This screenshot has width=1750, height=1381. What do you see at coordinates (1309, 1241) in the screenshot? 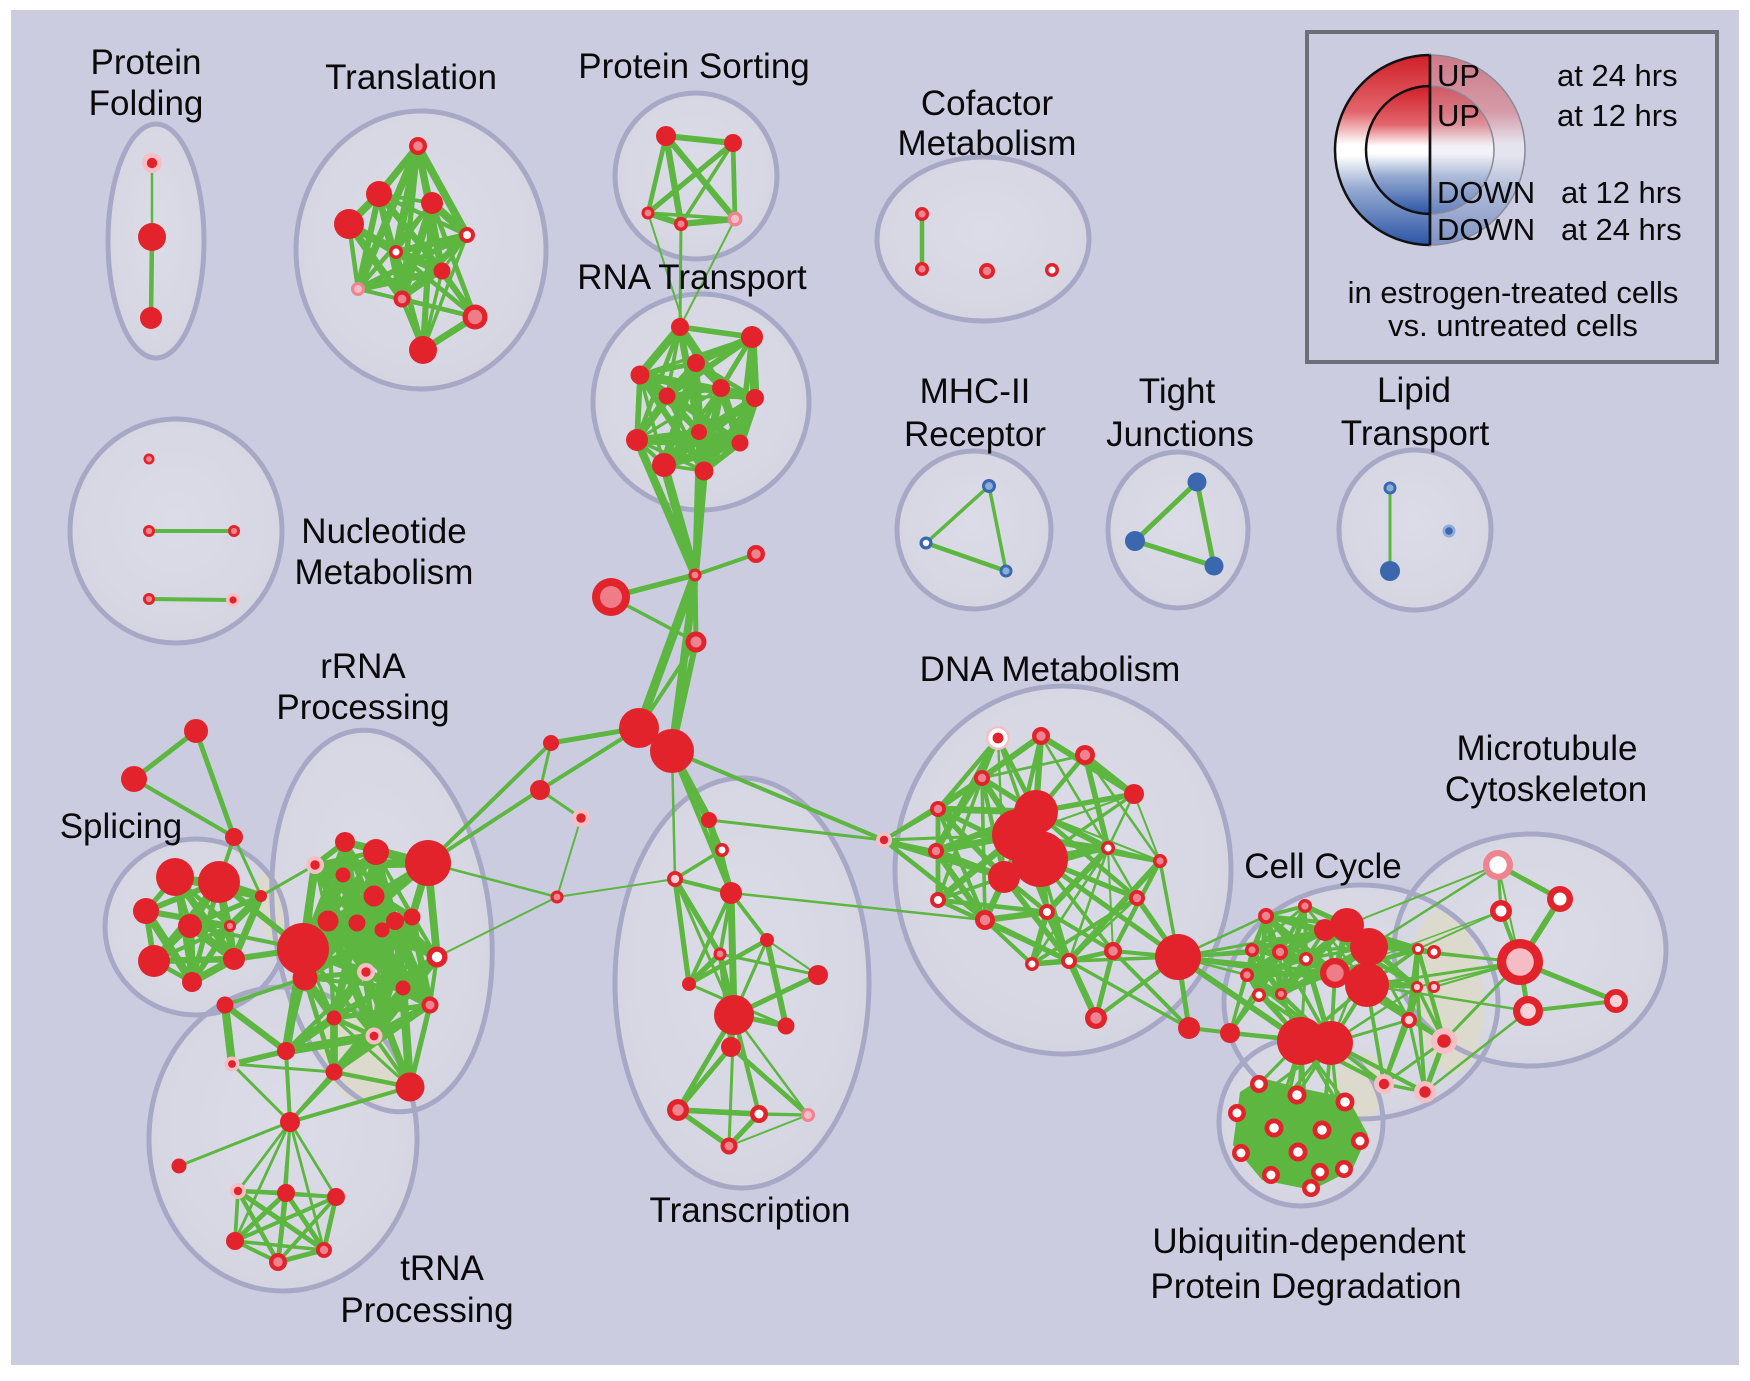
I see `svg-text: Ubiquitin-dependent` at bounding box center [1309, 1241].